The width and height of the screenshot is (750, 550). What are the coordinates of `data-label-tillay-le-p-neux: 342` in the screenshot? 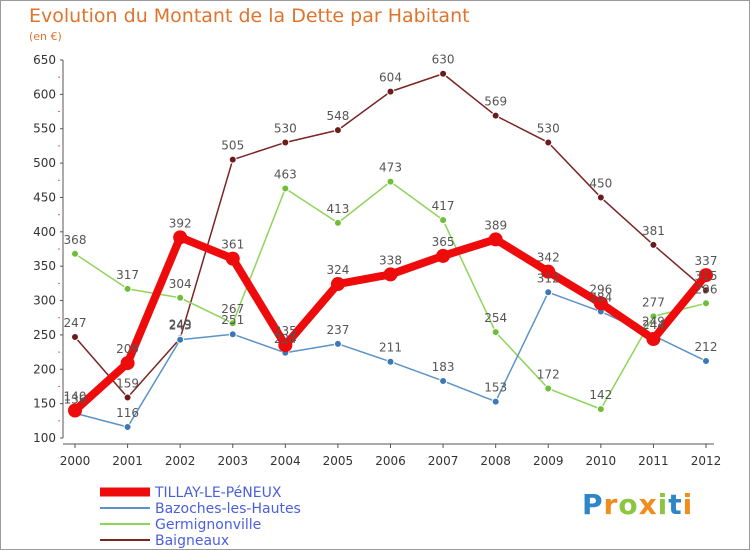 It's located at (548, 258).